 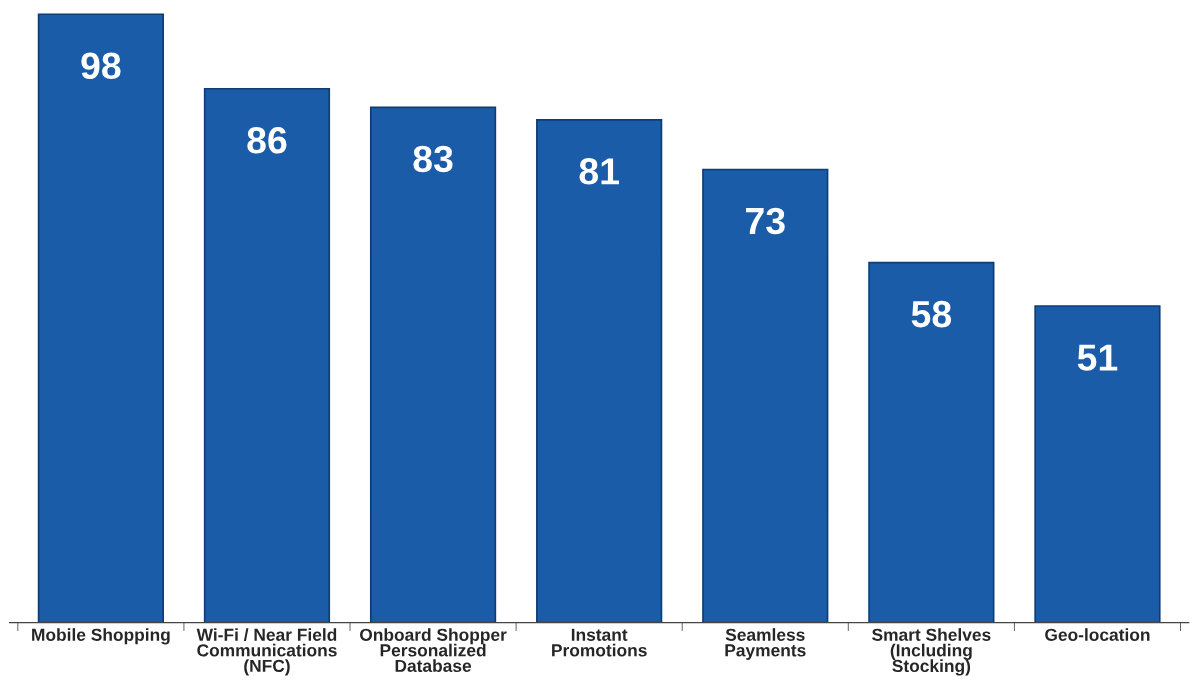 What do you see at coordinates (931, 314) in the screenshot?
I see `data-label: 58` at bounding box center [931, 314].